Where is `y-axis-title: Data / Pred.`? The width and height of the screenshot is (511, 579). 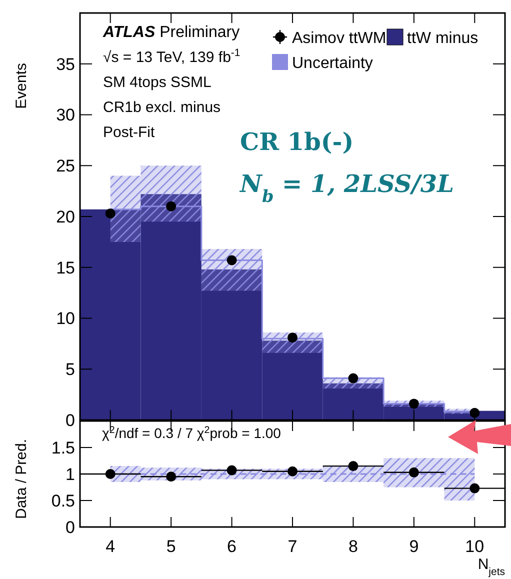 y-axis-title: Data / Pred. is located at coordinates (21, 479).